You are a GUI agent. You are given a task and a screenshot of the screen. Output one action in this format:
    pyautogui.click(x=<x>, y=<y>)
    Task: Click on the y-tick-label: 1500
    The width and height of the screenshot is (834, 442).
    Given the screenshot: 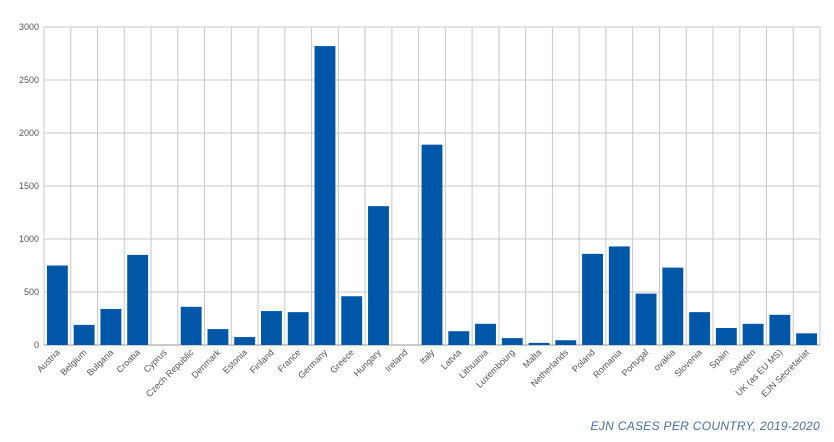 What is the action you would take?
    pyautogui.click(x=29, y=186)
    